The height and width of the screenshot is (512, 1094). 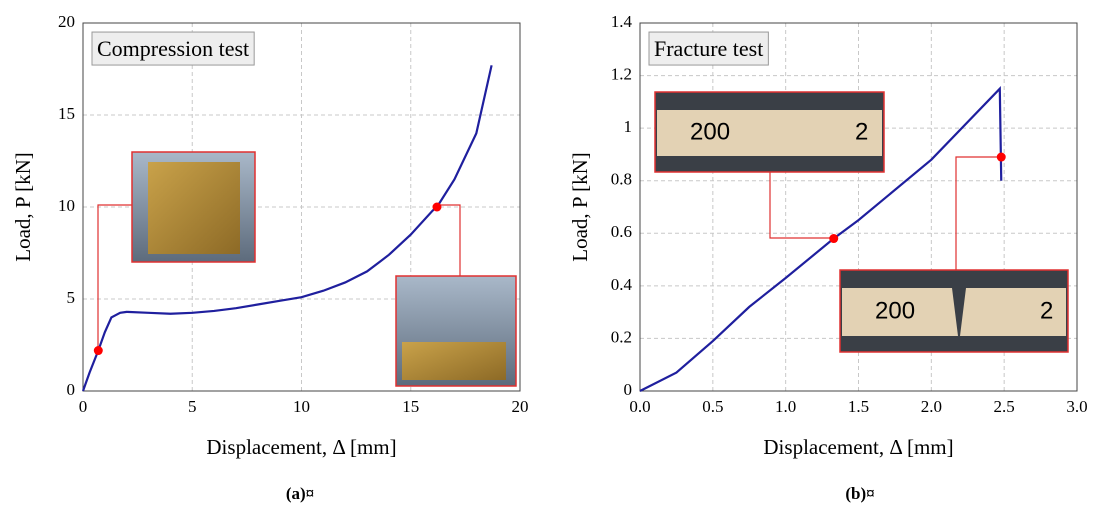 What do you see at coordinates (66, 21) in the screenshot?
I see `y-tick-label: 20` at bounding box center [66, 21].